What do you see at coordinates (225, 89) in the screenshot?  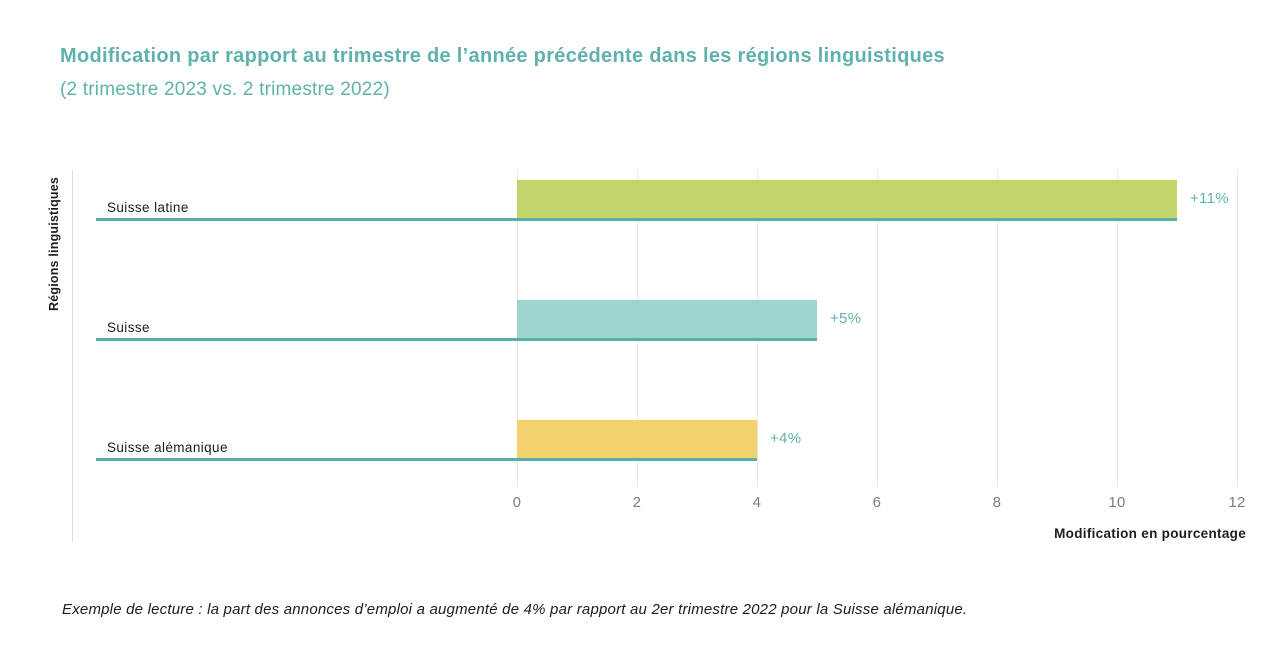 I see `chart-subtitle: (2 trimestre 2023 vs. 2 trimestre 2022)` at bounding box center [225, 89].